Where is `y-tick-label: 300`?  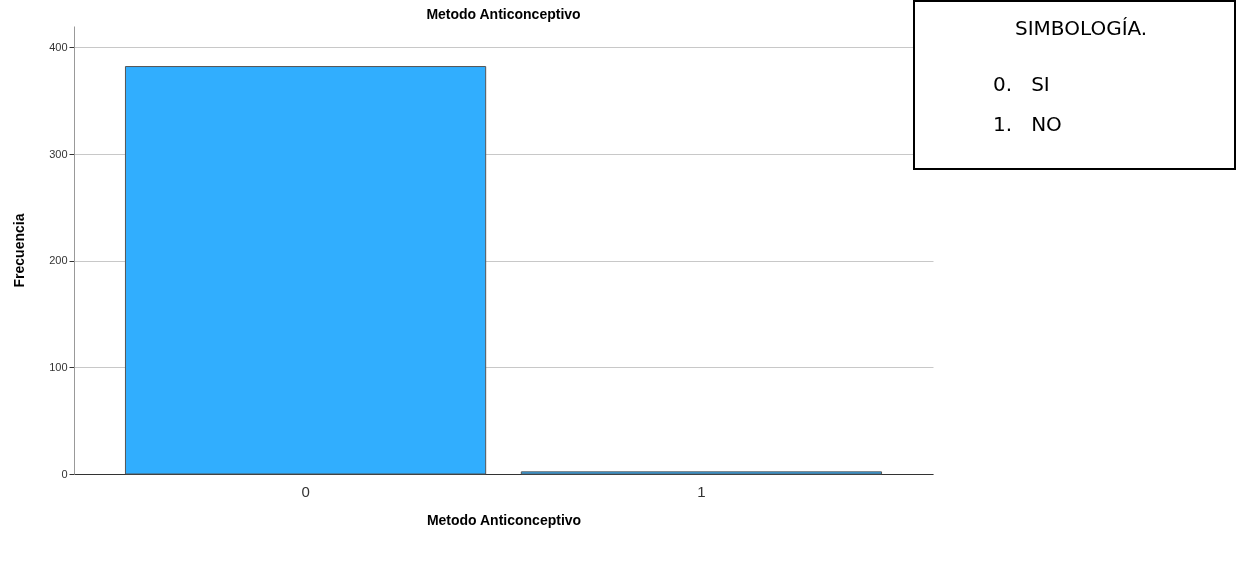 y-tick-label: 300 is located at coordinates (58, 153).